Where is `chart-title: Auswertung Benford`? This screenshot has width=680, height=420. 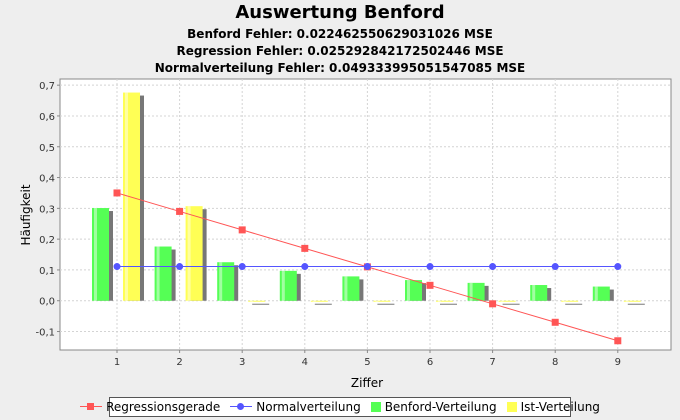
chart-title: Auswertung Benford is located at coordinates (340, 12).